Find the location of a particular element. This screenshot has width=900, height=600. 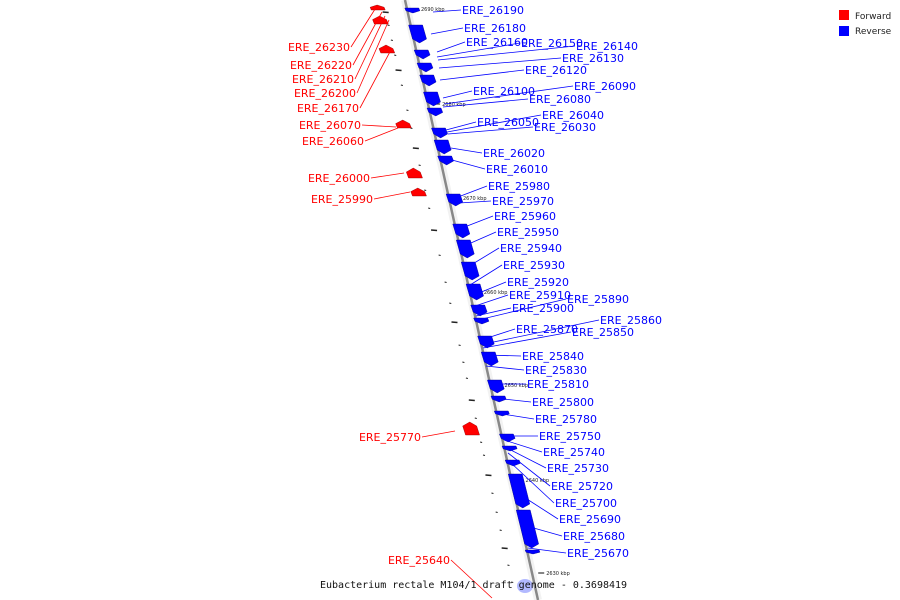

gene-label-ere-26160: ERE_26160 is located at coordinates (482, 44).